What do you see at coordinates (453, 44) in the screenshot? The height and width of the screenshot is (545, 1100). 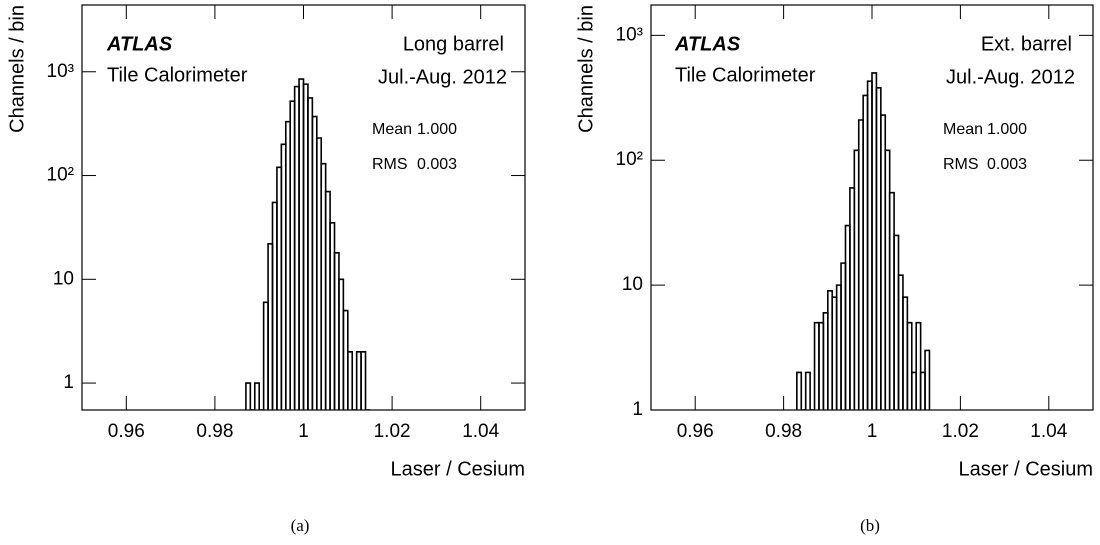 I see `region-label: Long barrel` at bounding box center [453, 44].